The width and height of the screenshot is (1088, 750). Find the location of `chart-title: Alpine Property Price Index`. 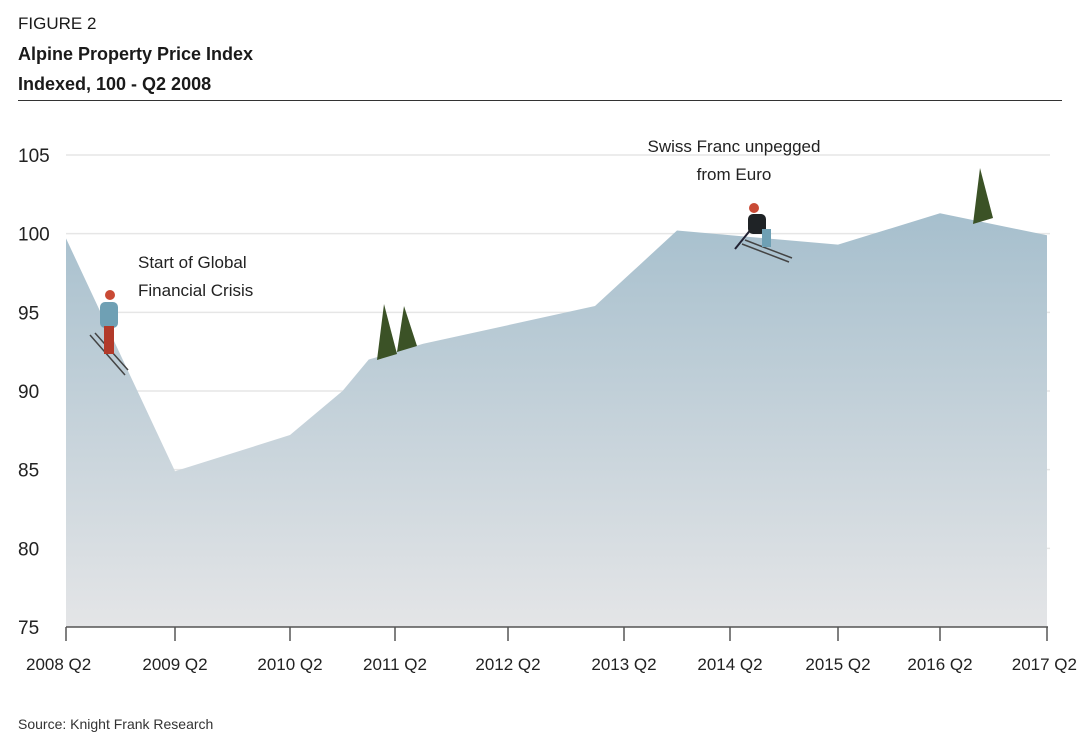

chart-title: Alpine Property Price Index is located at coordinates (136, 54).